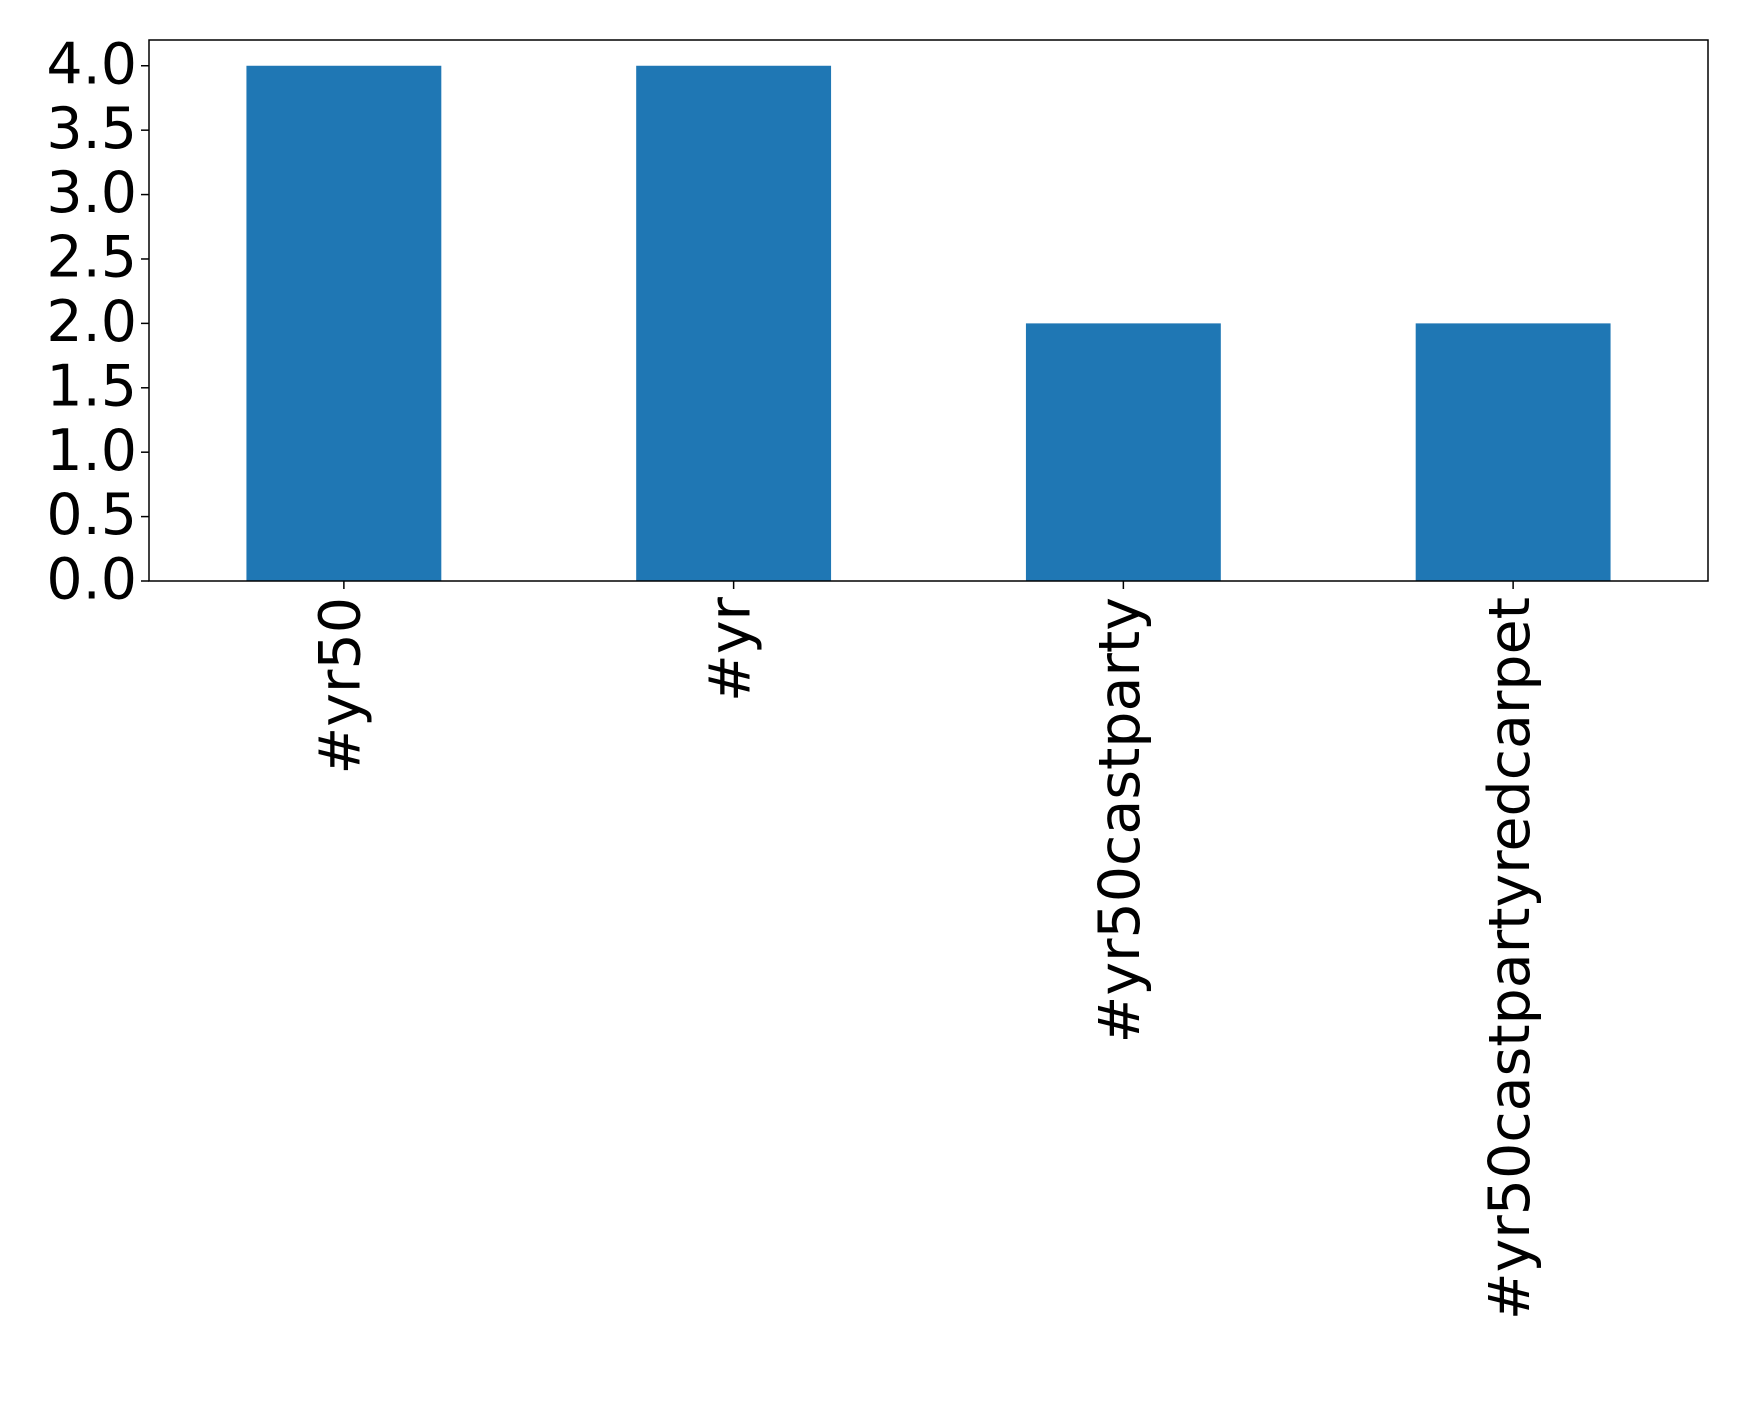 Image resolution: width=1739 pixels, height=1421 pixels. Describe the element at coordinates (730, 648) in the screenshot. I see `x-tick-label: #yr` at that location.